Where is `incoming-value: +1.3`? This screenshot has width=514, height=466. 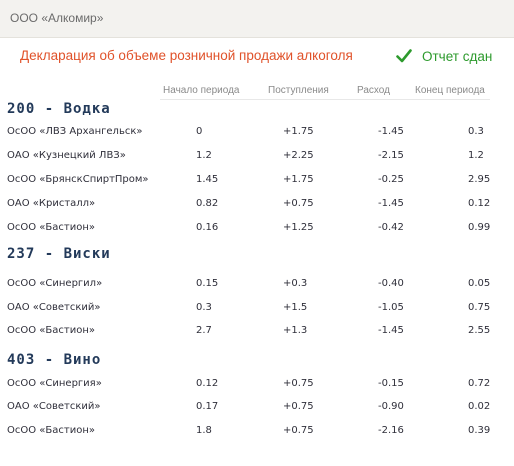 incoming-value: +1.3 is located at coordinates (295, 330).